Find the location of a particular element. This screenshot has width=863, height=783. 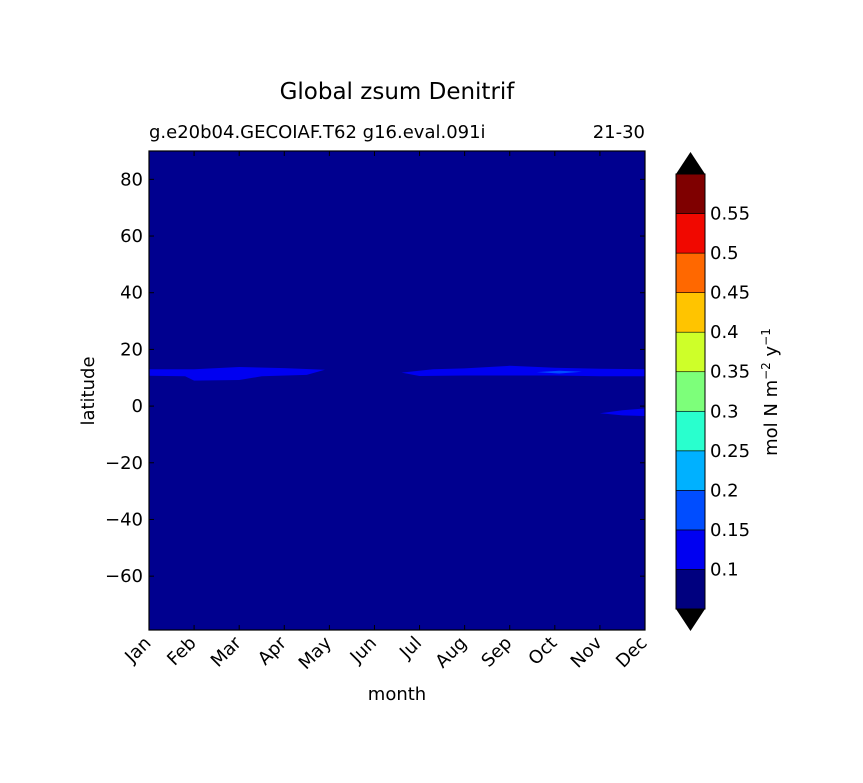

x-tick-label-4: May is located at coordinates (315, 652).